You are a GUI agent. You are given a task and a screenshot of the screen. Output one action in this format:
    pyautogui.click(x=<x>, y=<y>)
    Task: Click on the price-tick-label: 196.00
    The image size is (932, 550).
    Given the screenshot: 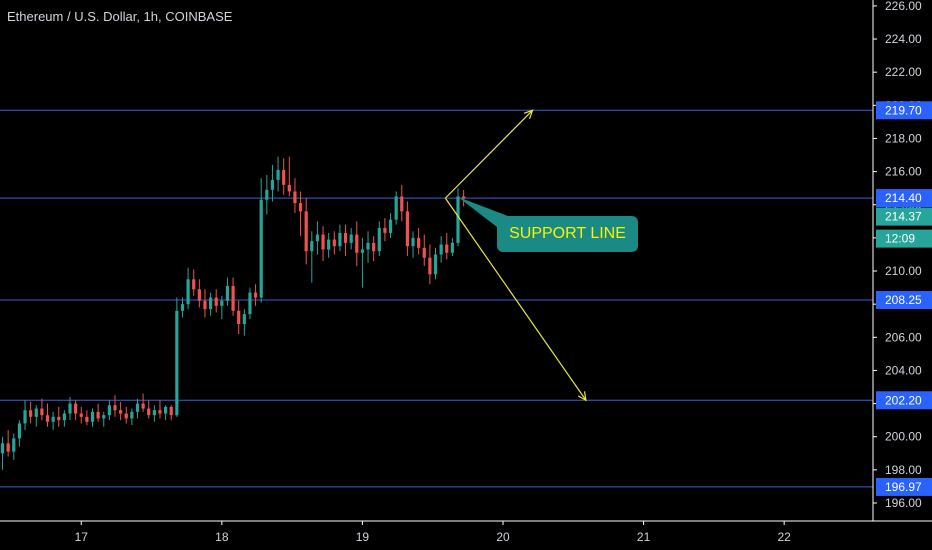 What is the action you would take?
    pyautogui.click(x=903, y=503)
    